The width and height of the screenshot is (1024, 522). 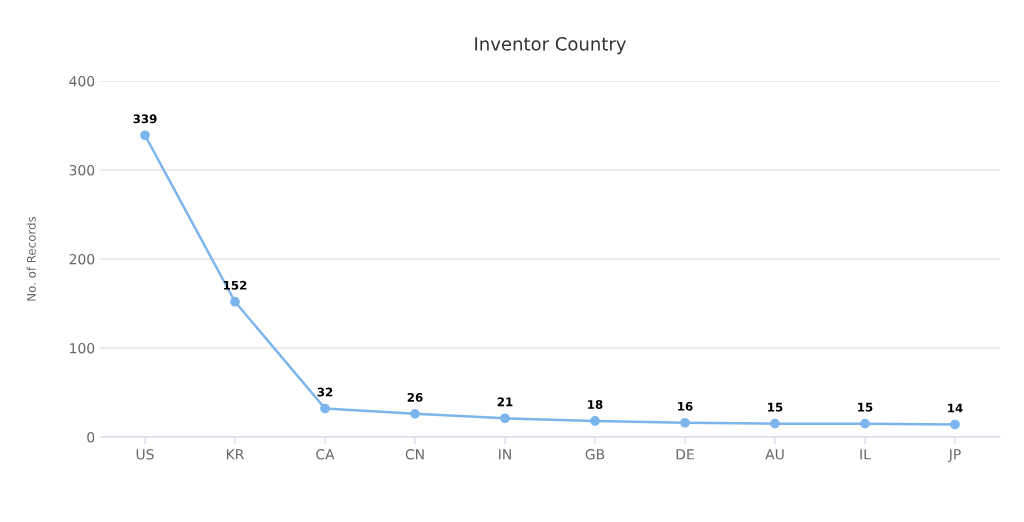 I want to click on x-tick-label: US, so click(x=145, y=454).